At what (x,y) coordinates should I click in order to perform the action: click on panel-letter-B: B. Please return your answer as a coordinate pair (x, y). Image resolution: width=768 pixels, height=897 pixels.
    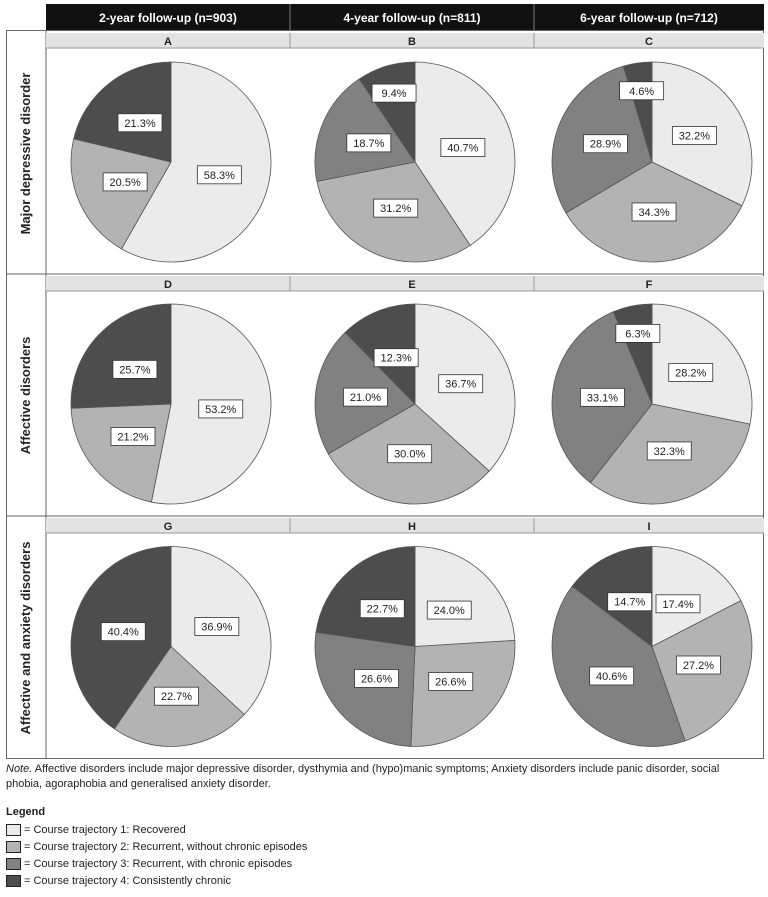
    Looking at the image, I should click on (412, 42).